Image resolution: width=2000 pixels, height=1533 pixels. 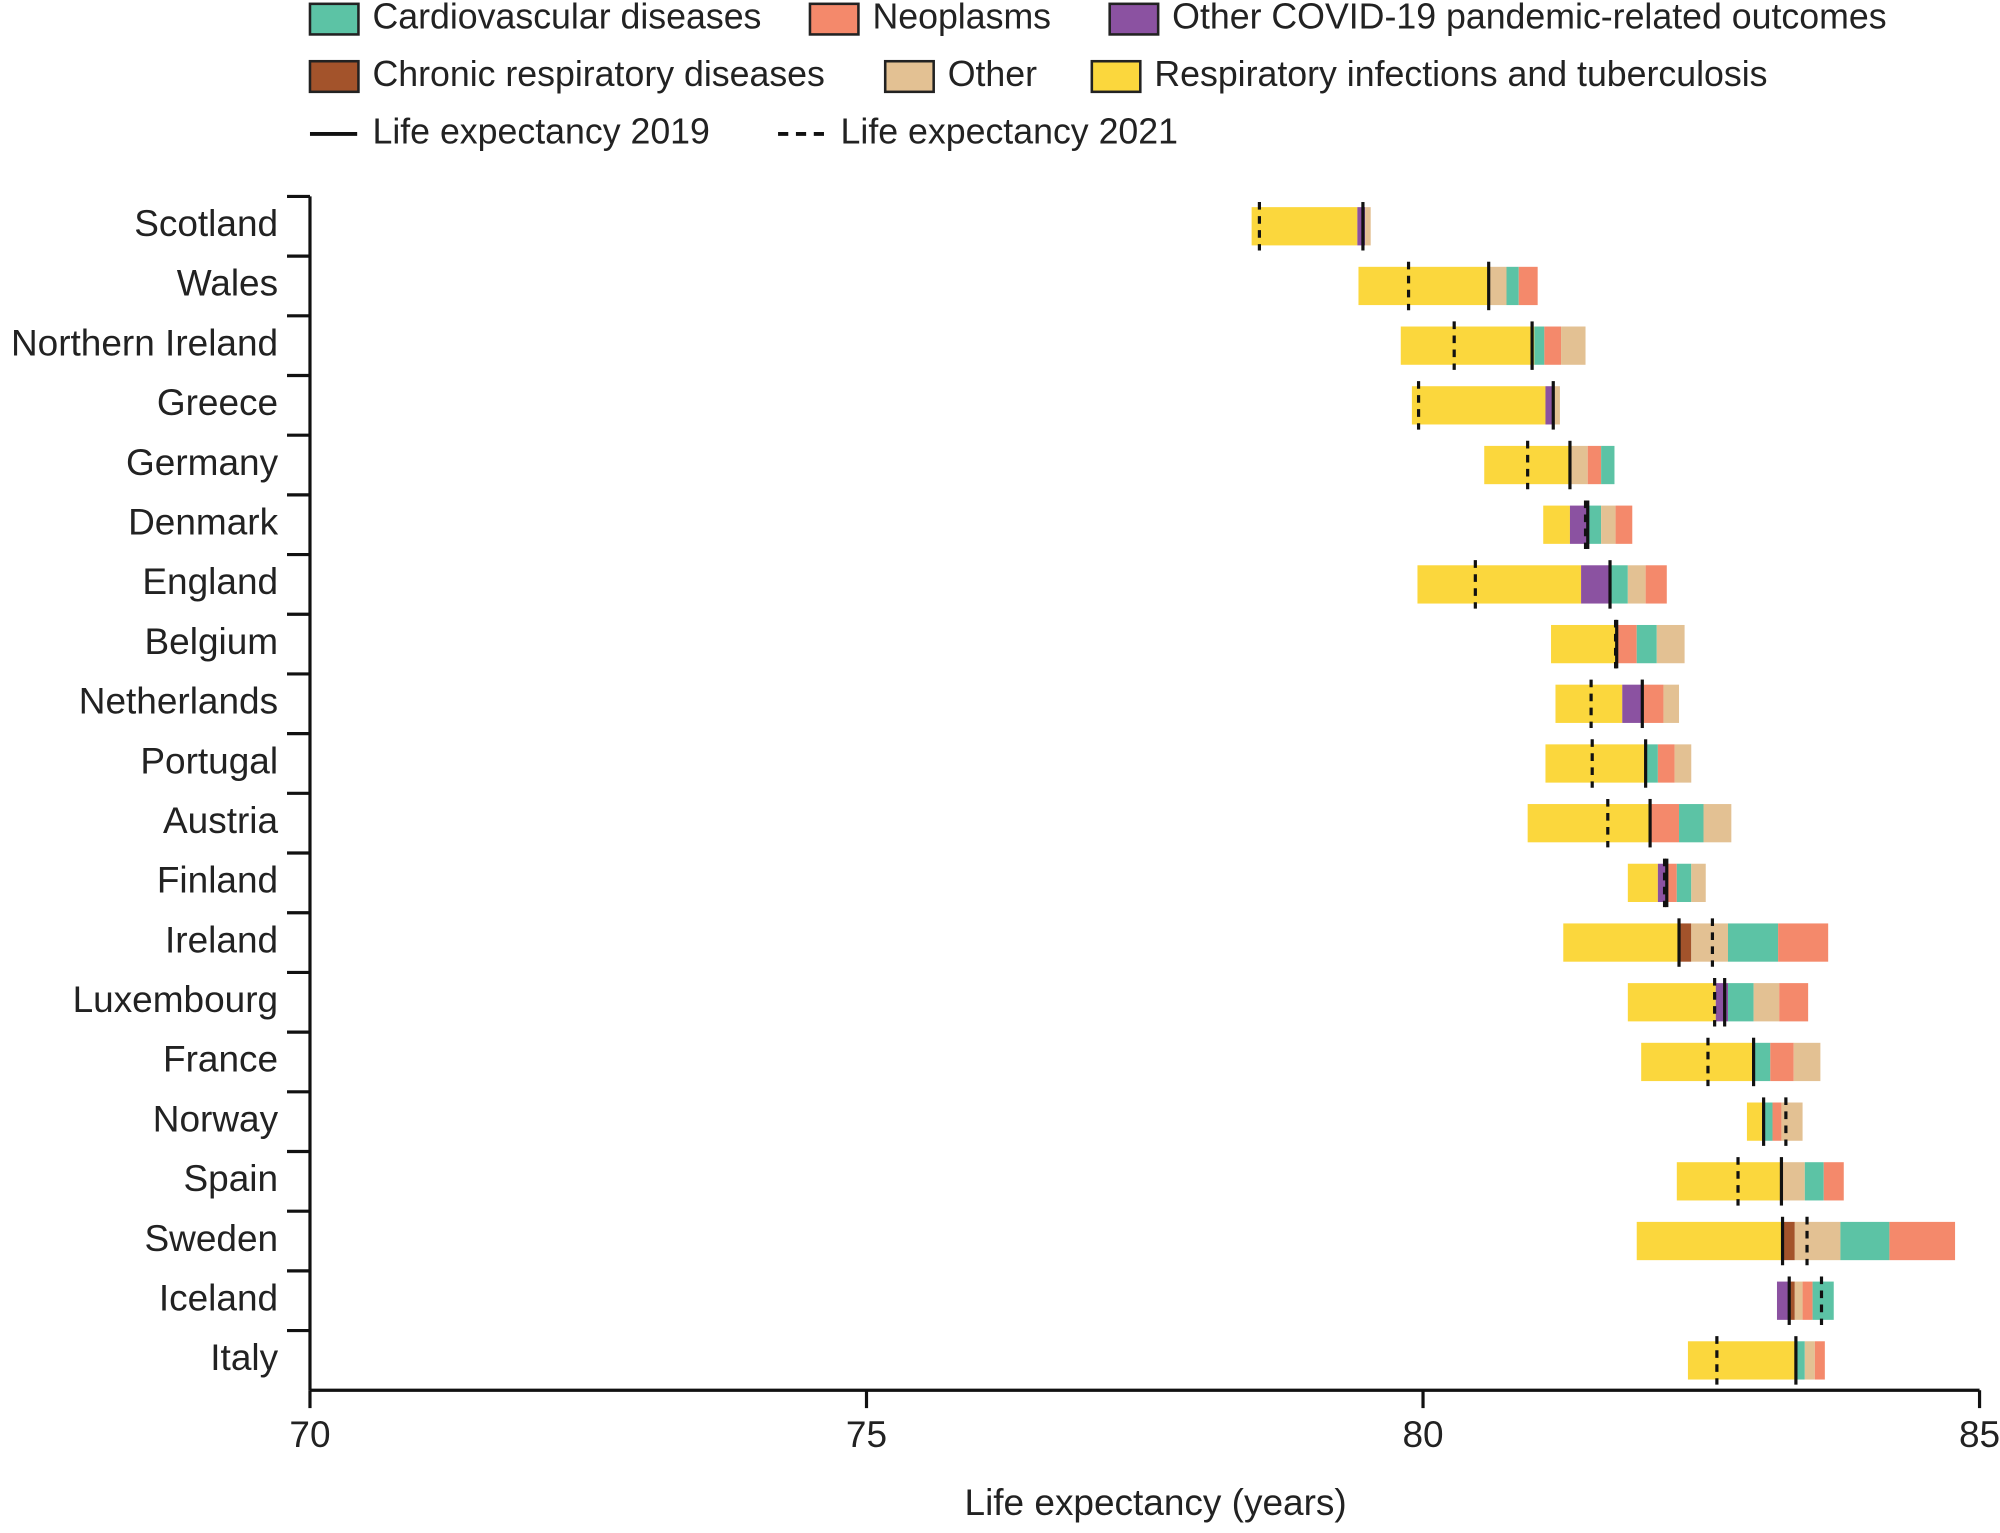 I want to click on country-label: Spain, so click(x=231, y=1178).